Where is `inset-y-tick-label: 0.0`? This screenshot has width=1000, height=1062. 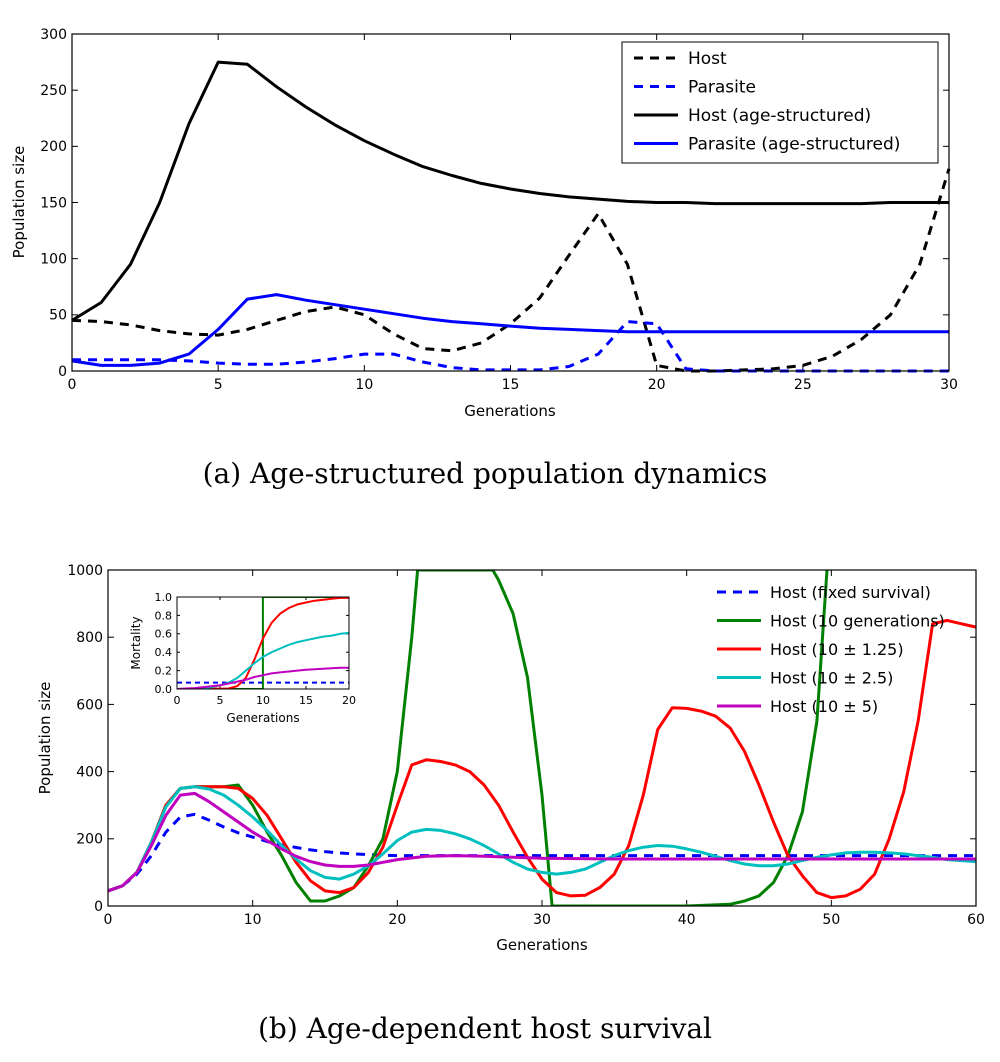 inset-y-tick-label: 0.0 is located at coordinates (164, 689).